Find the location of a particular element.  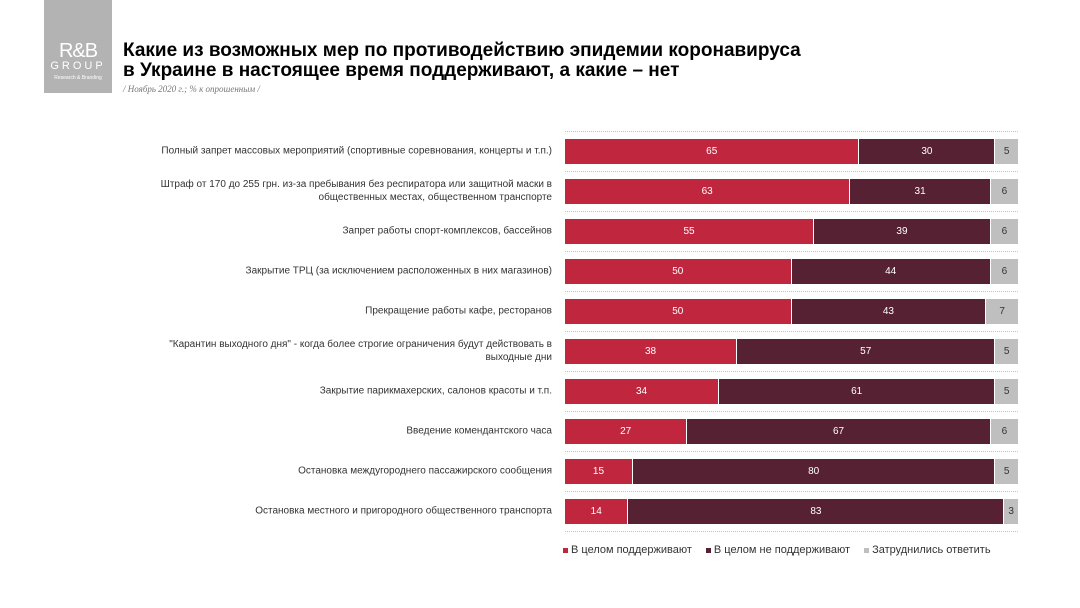

legend-item: В целом поддерживают is located at coordinates (627, 550).